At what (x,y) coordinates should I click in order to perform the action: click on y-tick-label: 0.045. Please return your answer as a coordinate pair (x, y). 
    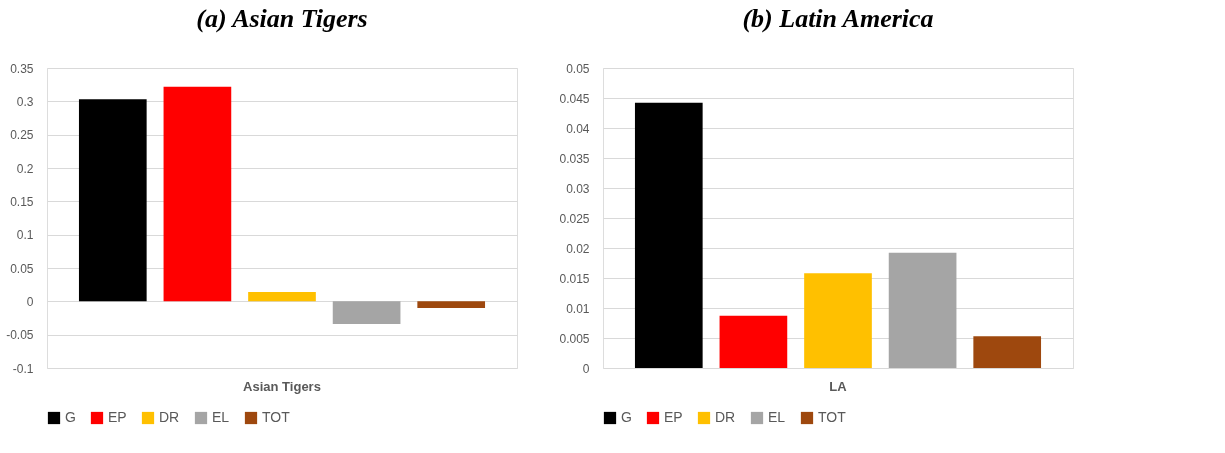
    Looking at the image, I should click on (574, 98).